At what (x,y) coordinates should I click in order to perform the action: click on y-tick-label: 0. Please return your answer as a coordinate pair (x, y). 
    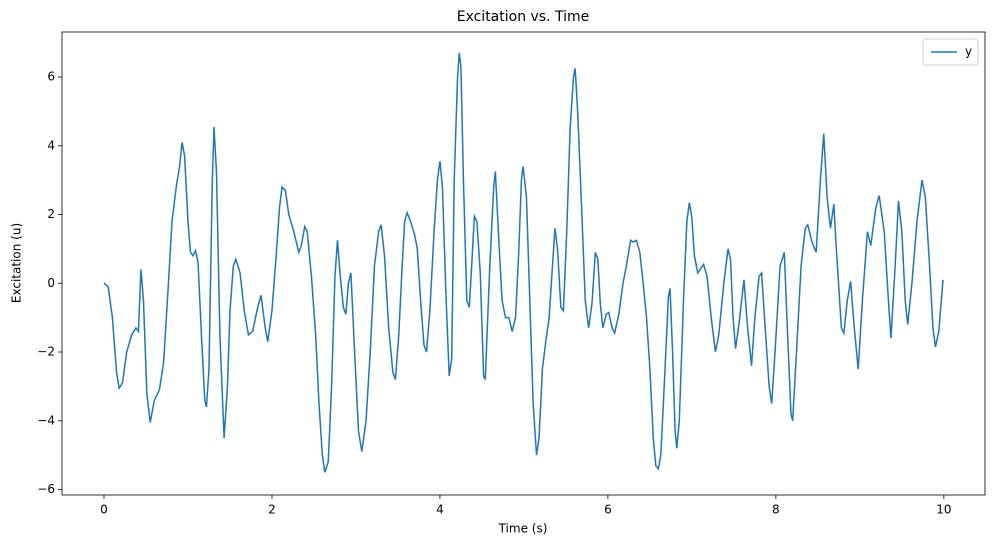
    Looking at the image, I should click on (51, 283).